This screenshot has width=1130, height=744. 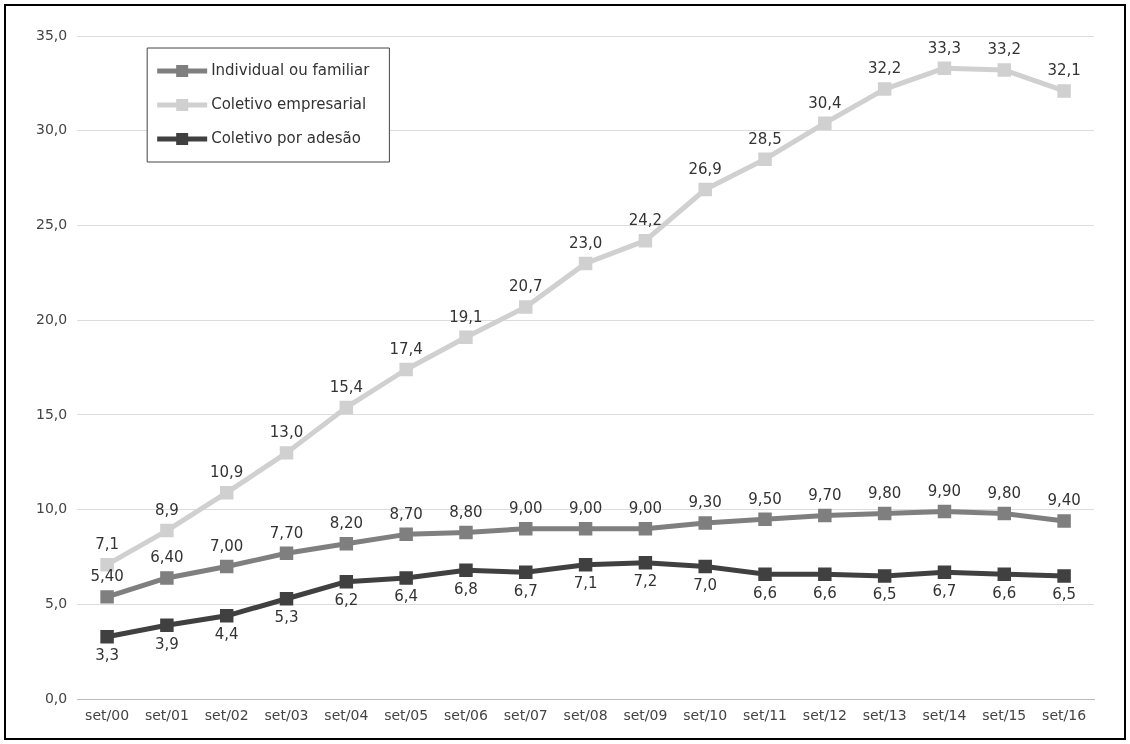 What do you see at coordinates (107, 655) in the screenshot?
I see `data-label: 3,3` at bounding box center [107, 655].